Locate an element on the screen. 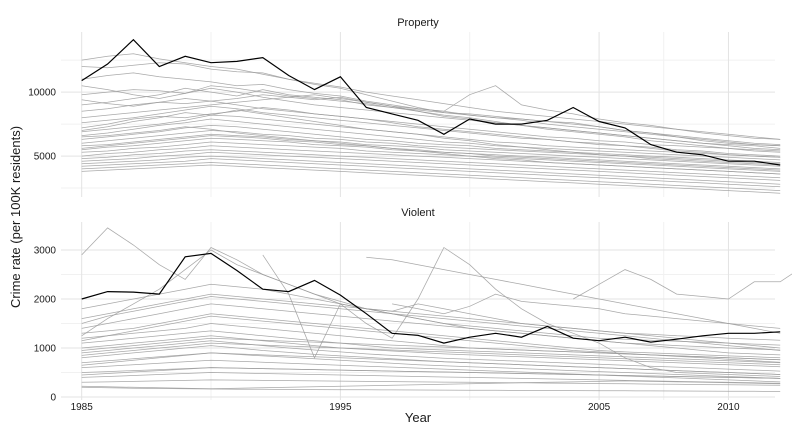 Image resolution: width=792 pixels, height=432 pixels. x-axis-title: Year is located at coordinates (418, 417).